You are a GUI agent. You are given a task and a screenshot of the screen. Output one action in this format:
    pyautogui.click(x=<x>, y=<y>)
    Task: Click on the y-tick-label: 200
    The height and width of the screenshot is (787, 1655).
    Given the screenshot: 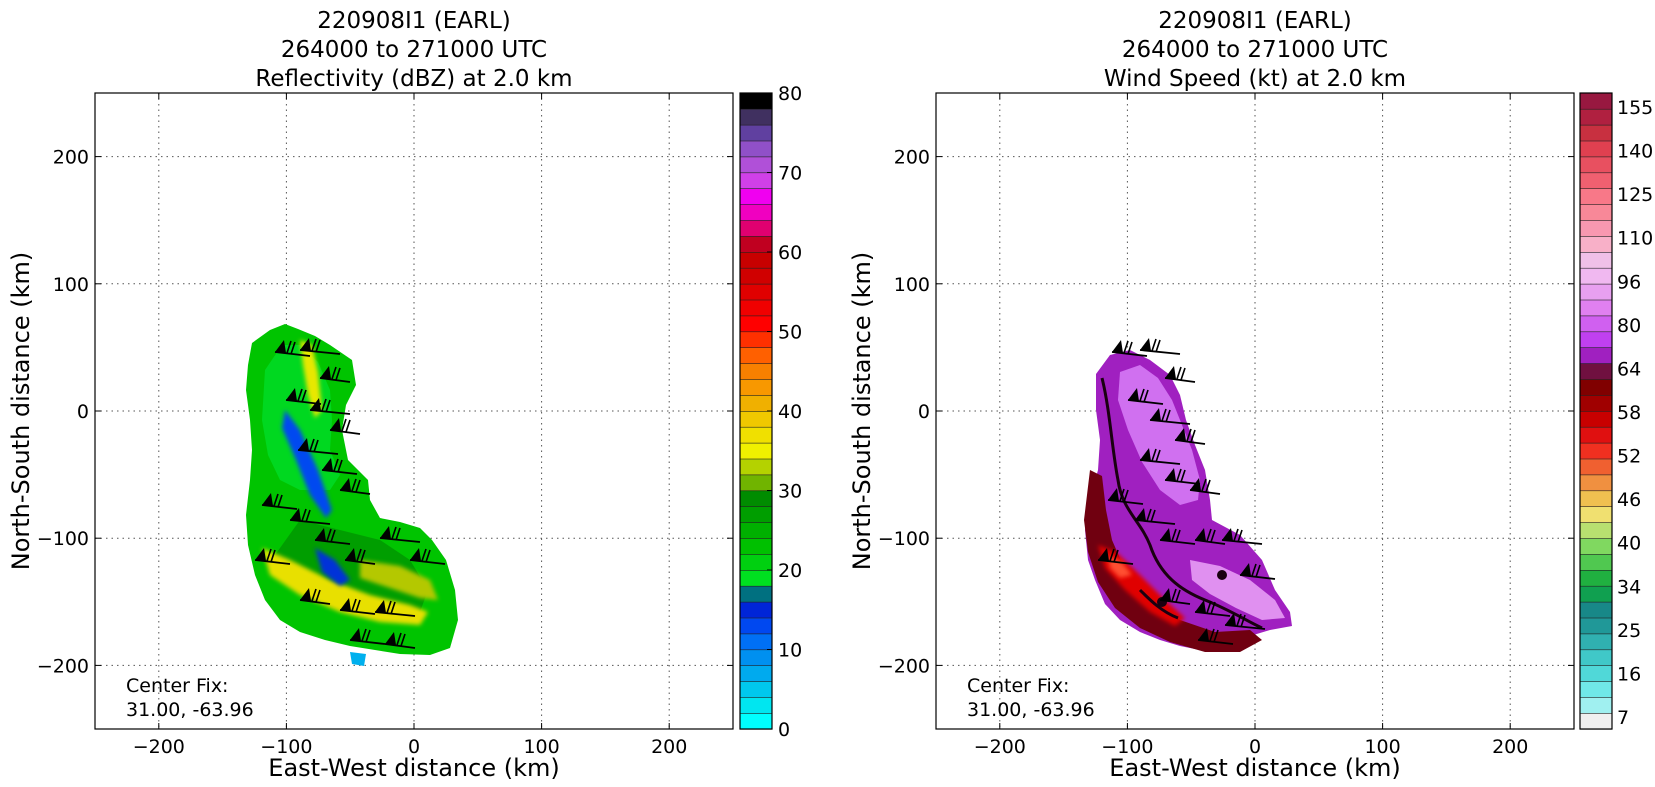 What is the action you would take?
    pyautogui.click(x=71, y=158)
    